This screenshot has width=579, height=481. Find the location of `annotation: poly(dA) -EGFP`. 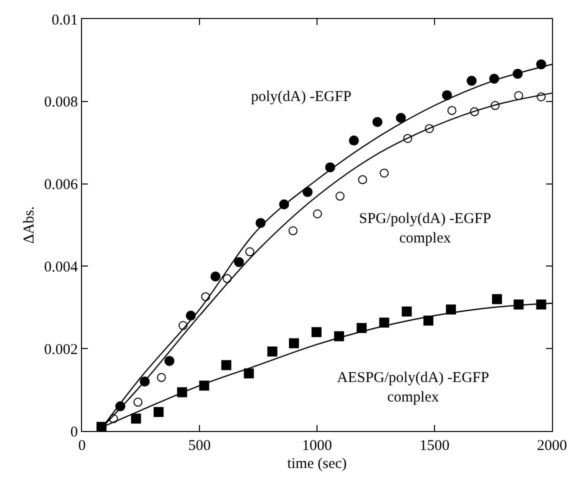

annotation: poly(dA) -EGFP is located at coordinates (301, 97).